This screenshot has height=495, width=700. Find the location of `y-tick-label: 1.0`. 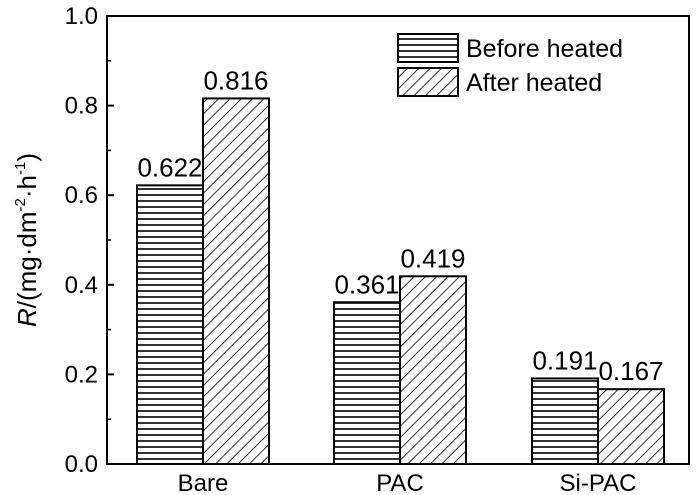

y-tick-label: 1.0 is located at coordinates (81, 16).